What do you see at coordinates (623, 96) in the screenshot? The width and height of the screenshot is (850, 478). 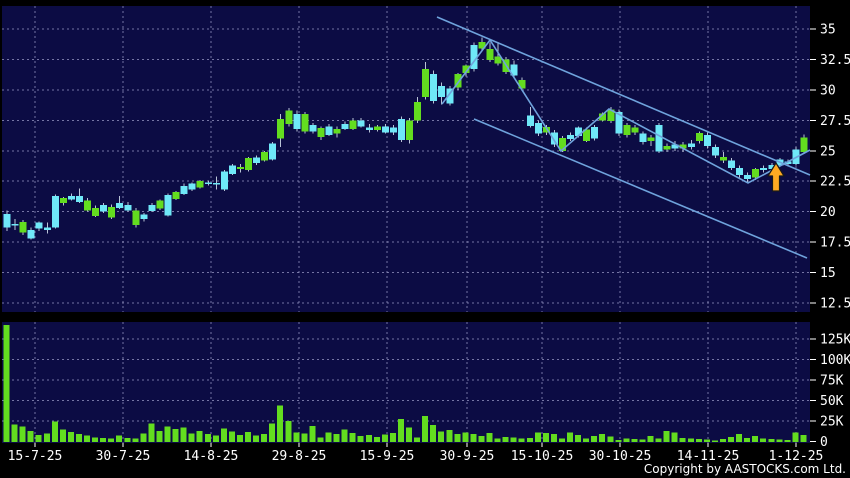 I see `channel-upper-trendline` at bounding box center [623, 96].